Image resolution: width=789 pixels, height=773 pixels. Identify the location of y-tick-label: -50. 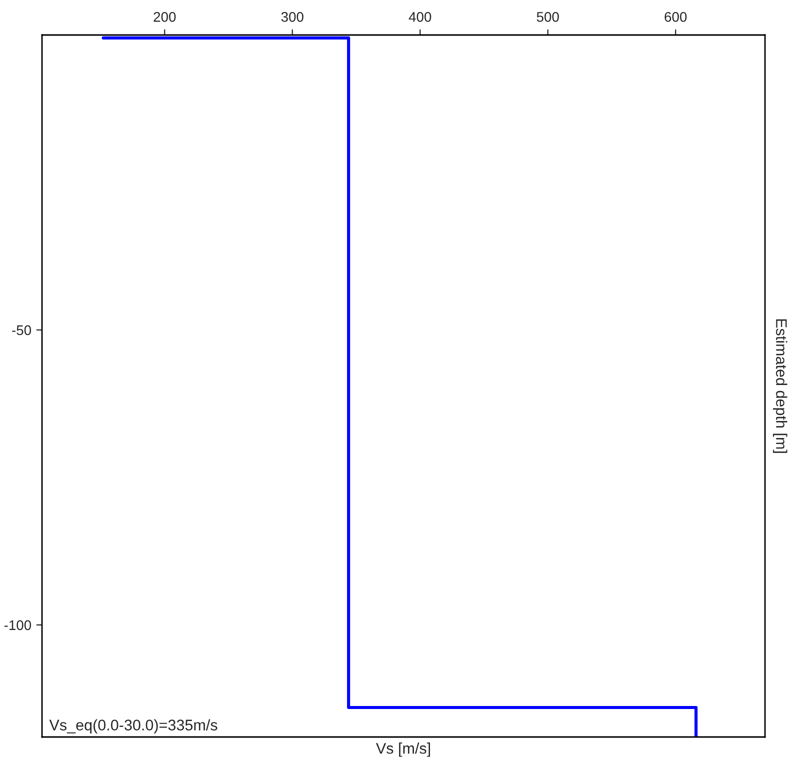
(22, 330).